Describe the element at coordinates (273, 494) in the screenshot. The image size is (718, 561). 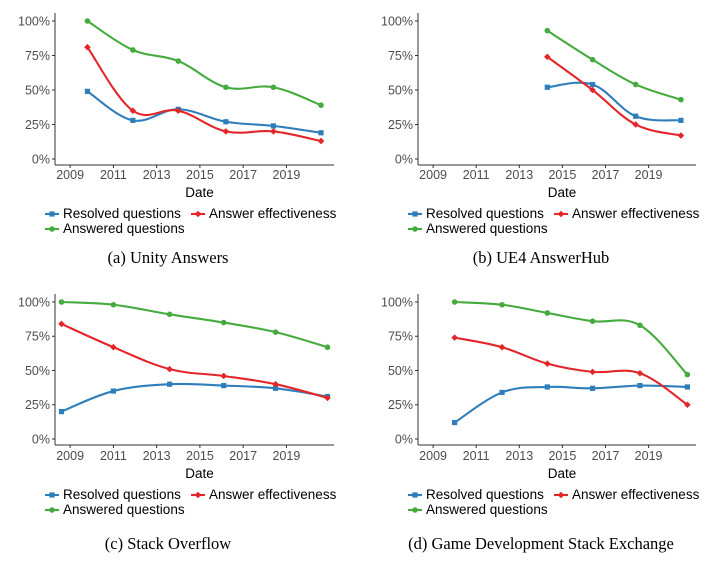
I see `legend-label: Answer effectiveness` at that location.